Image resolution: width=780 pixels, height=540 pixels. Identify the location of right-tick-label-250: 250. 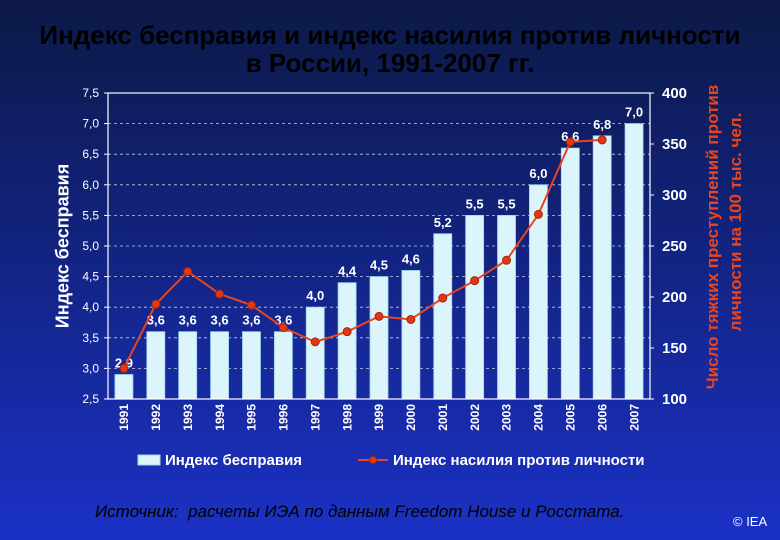
(674, 246).